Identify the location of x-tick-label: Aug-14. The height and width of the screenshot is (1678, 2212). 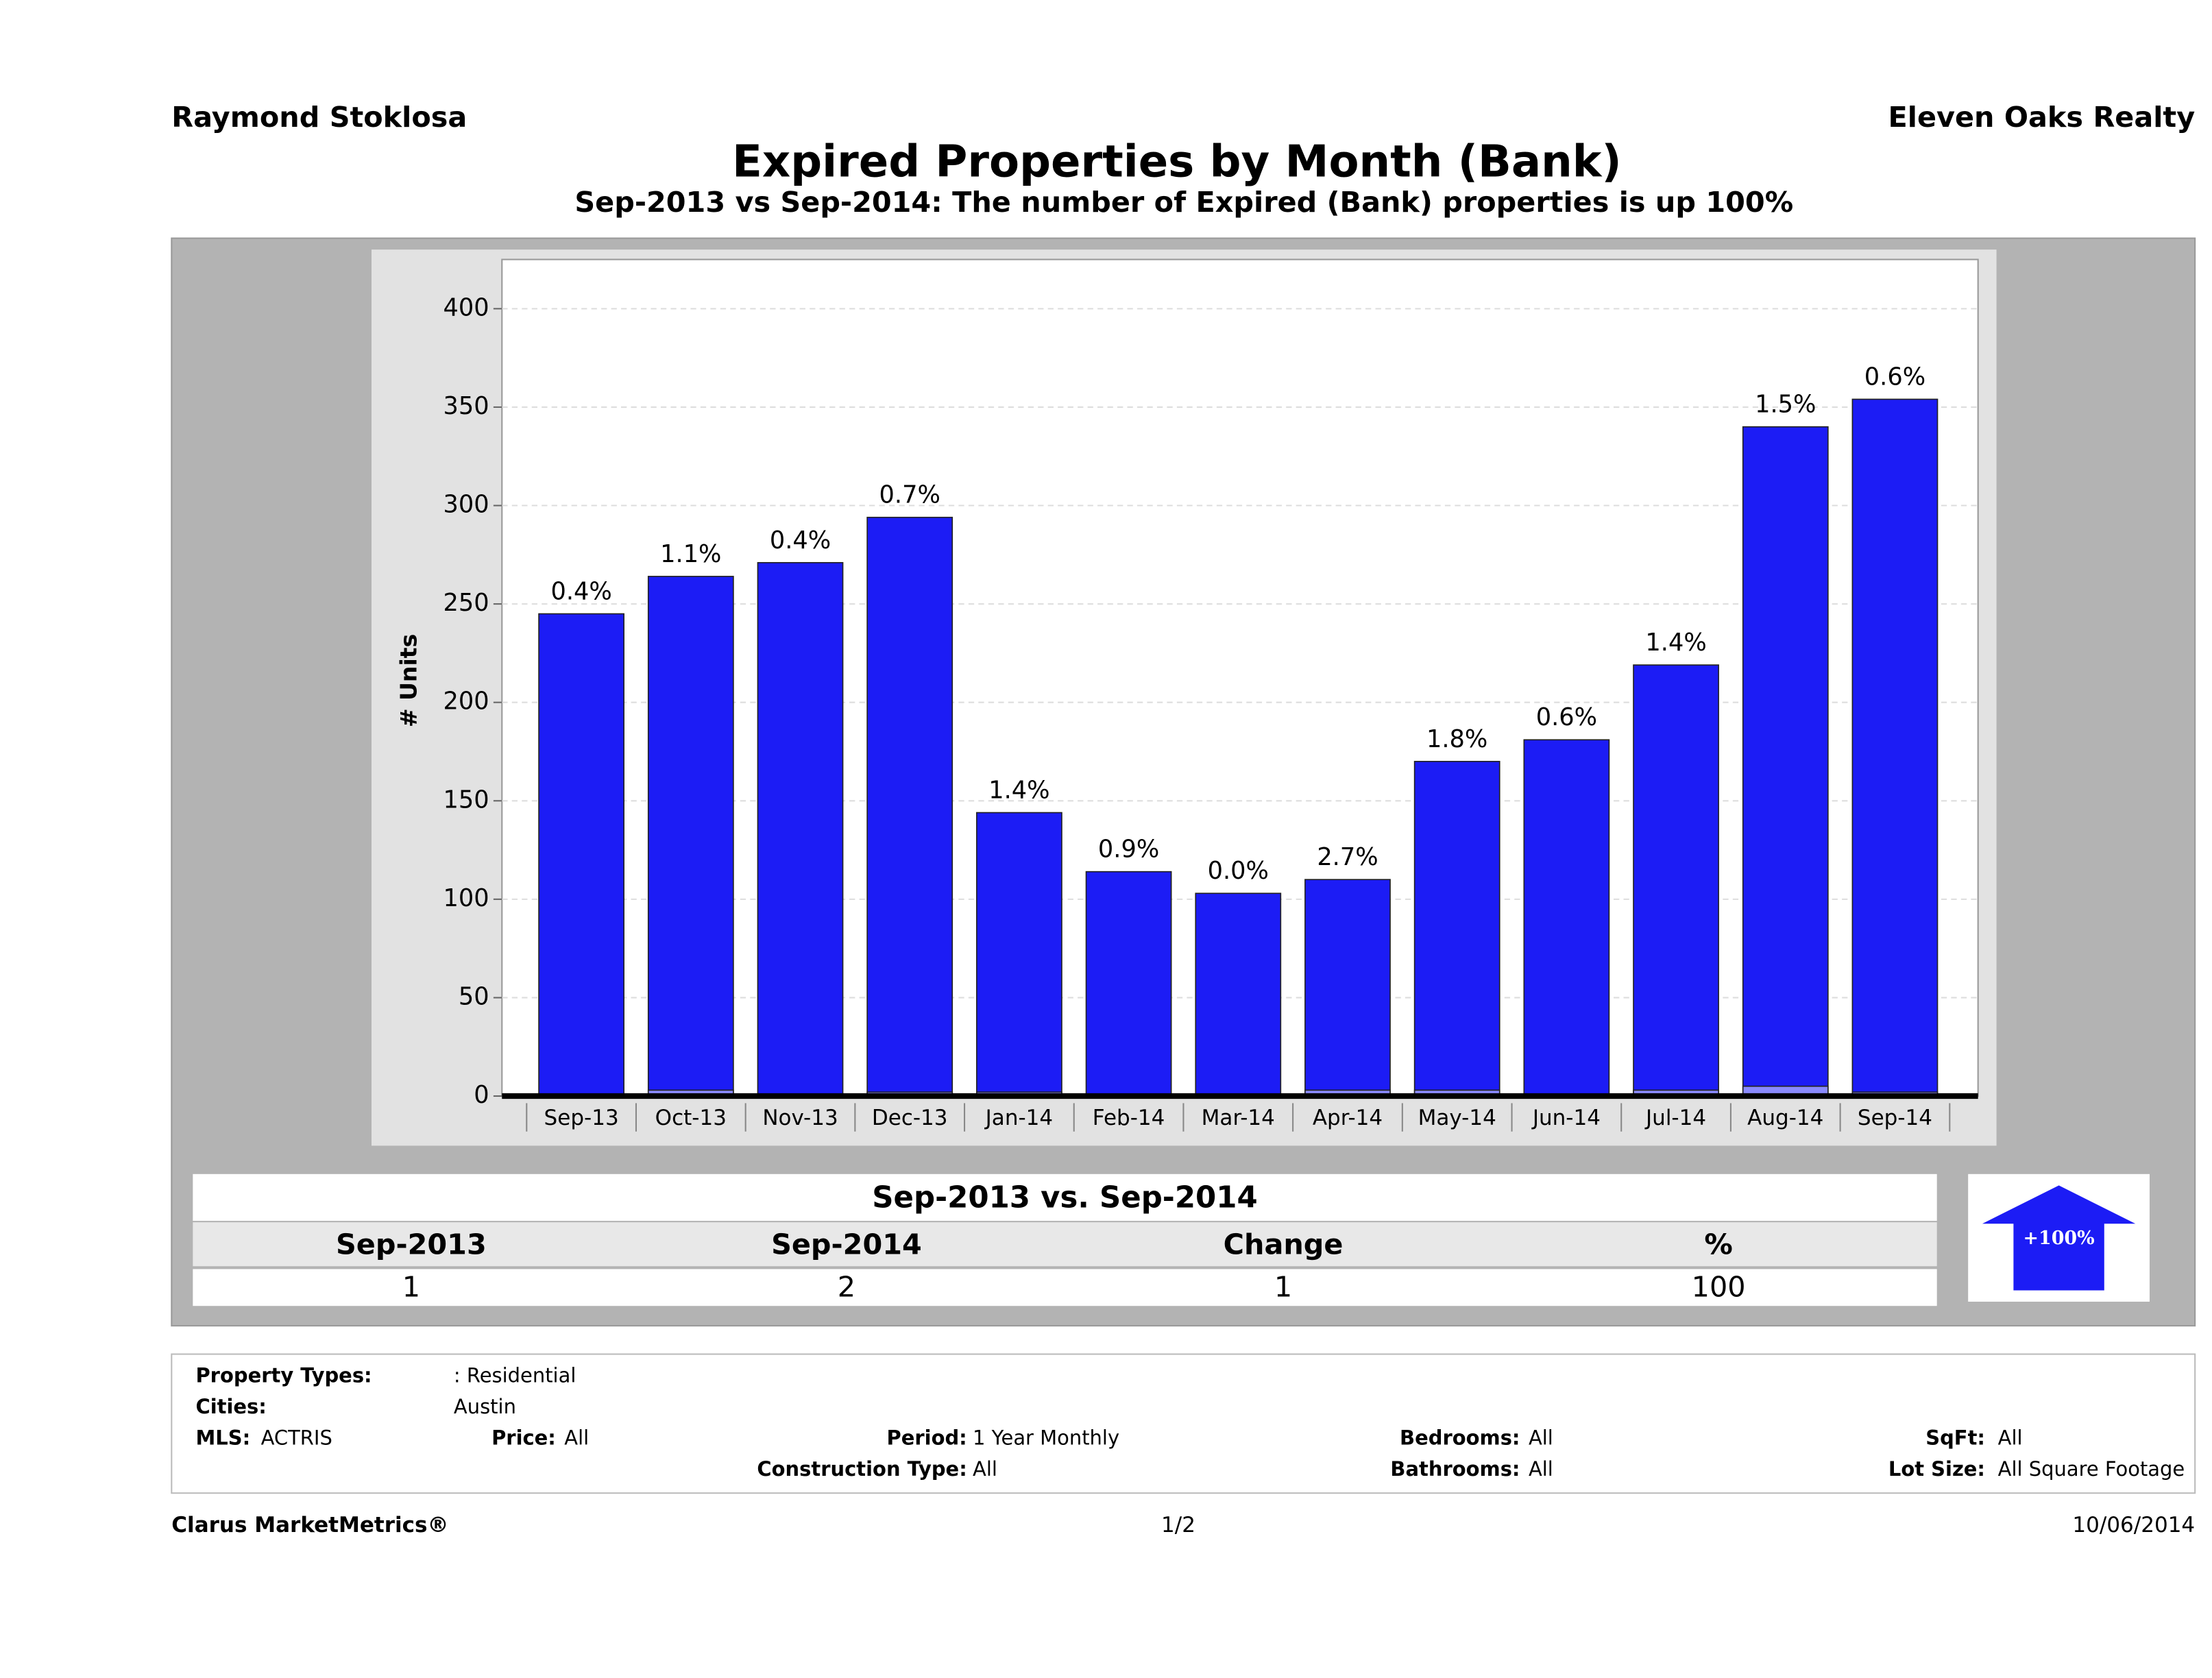
(1785, 1118).